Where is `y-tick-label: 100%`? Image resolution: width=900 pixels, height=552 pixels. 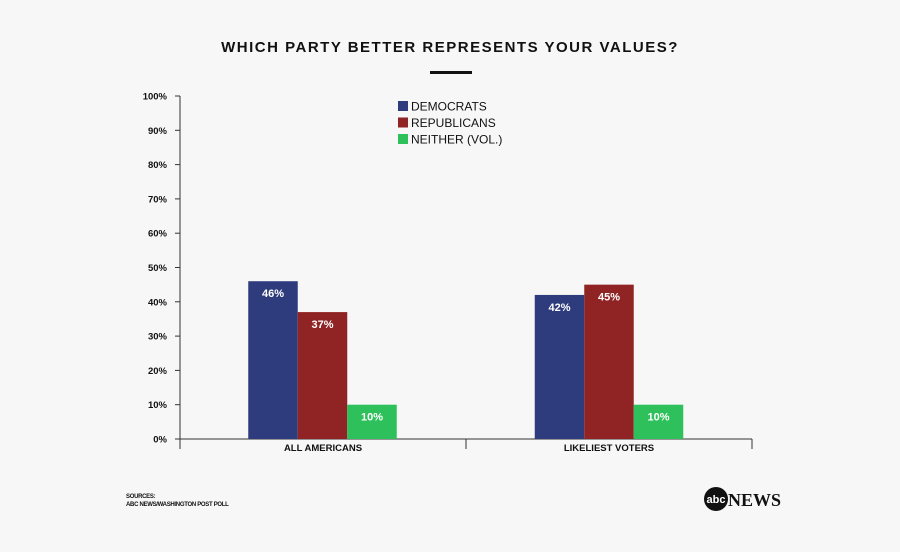
y-tick-label: 100% is located at coordinates (155, 97).